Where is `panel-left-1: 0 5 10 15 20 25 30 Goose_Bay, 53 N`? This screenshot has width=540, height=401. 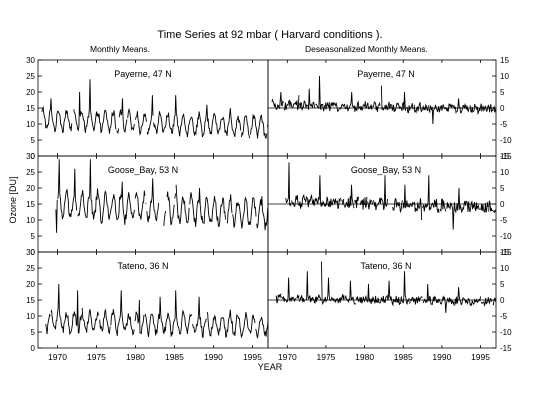 panel-left-1: 0 5 10 15 20 25 30 Goose_Bay, 53 N is located at coordinates (147, 204).